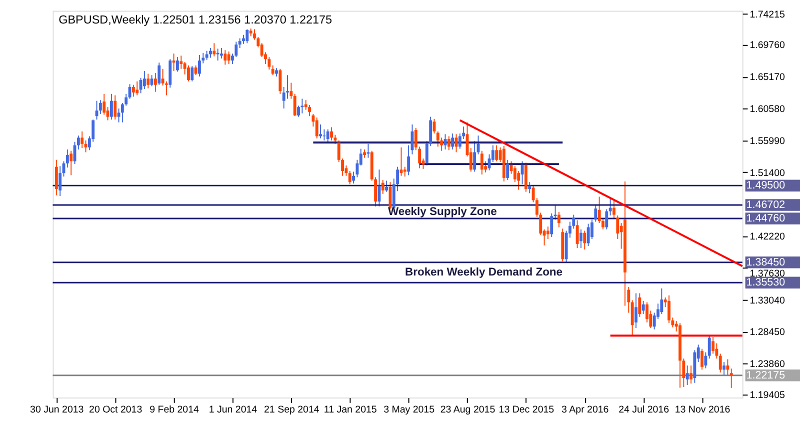 The image size is (800, 429). I want to click on ref-line-label: 1.46702, so click(766, 204).